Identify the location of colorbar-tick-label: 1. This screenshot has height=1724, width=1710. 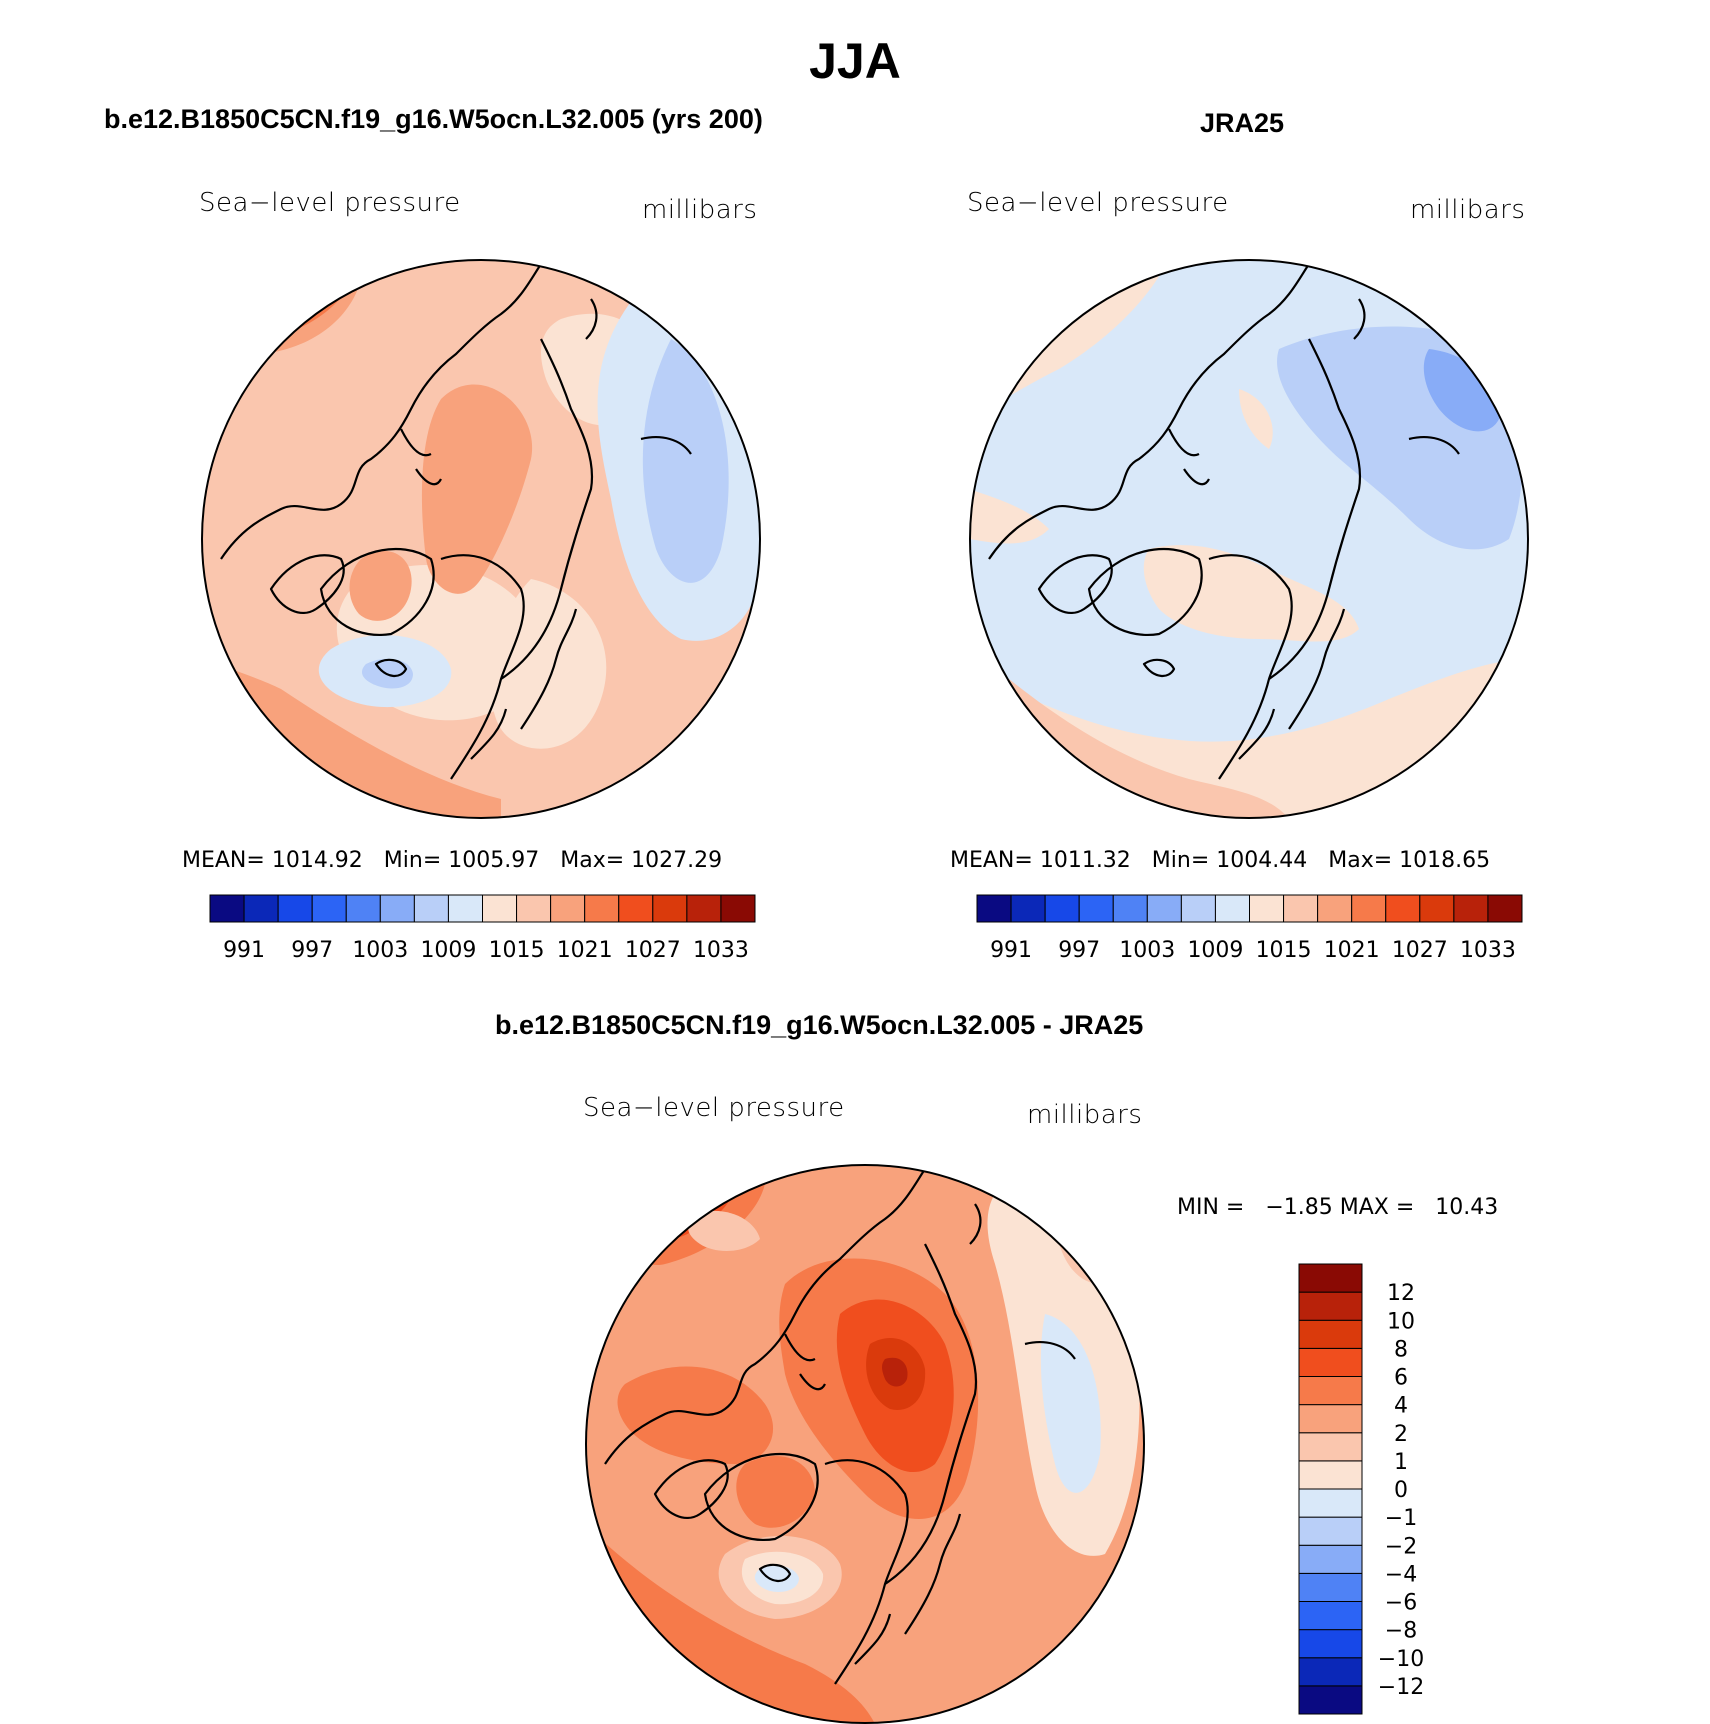
(1401, 1462).